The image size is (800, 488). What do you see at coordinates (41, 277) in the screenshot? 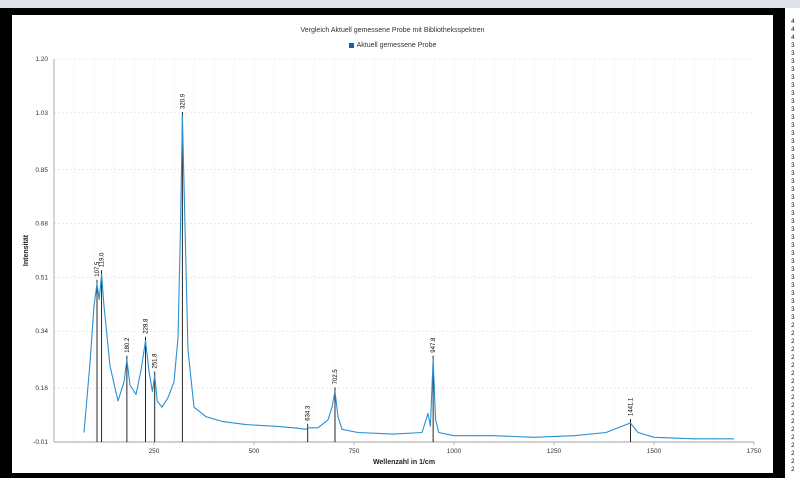
I see `y-tick-label: 0.51` at bounding box center [41, 277].